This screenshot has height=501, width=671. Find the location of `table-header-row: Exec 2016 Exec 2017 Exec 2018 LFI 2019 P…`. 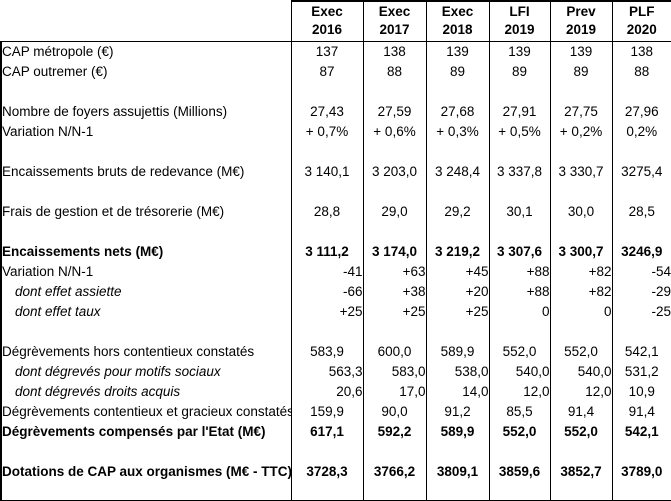

table-header-row: Exec 2016 Exec 2017 Exec 2018 LFI 2019 P… is located at coordinates (336, 21).